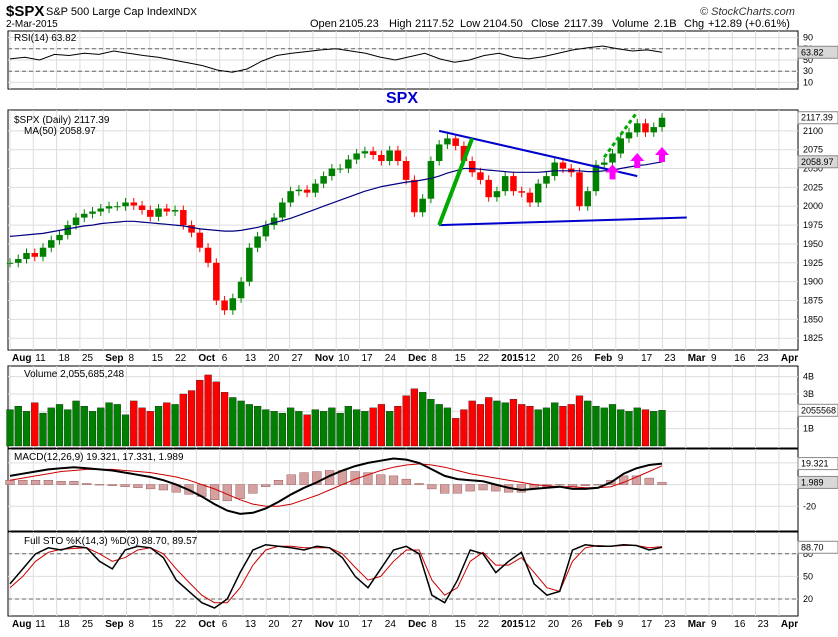 The image size is (838, 637). What do you see at coordinates (417, 624) in the screenshot?
I see `x-tick-label-bottom: Dec` at bounding box center [417, 624].